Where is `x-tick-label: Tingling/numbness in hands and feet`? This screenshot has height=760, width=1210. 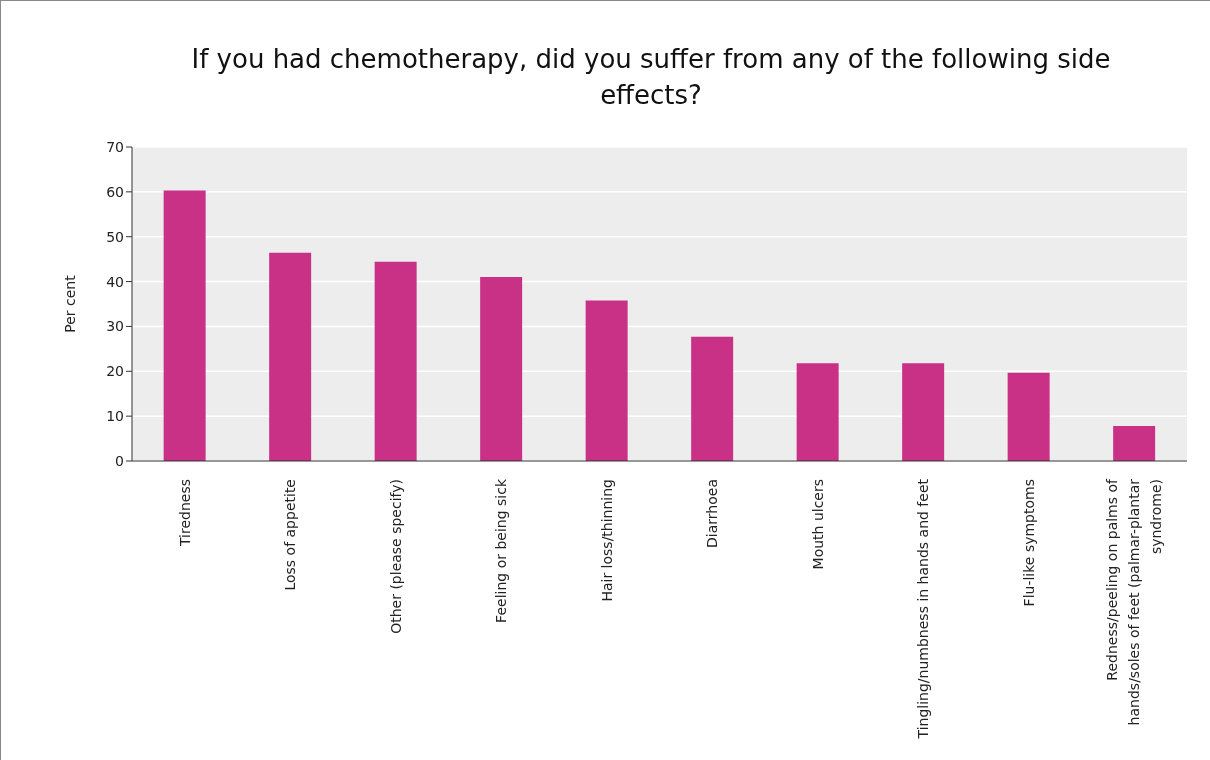
x-tick-label: Tingling/numbness in hands and feet is located at coordinates (923, 609).